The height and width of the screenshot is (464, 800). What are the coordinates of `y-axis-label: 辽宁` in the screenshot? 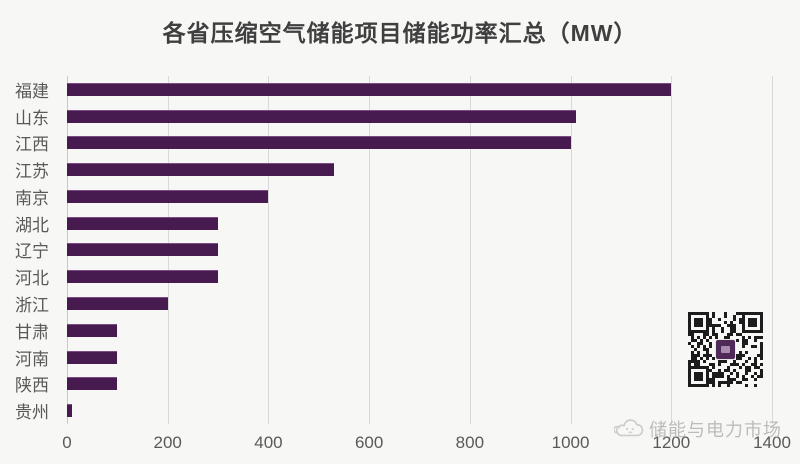 It's located at (32, 252).